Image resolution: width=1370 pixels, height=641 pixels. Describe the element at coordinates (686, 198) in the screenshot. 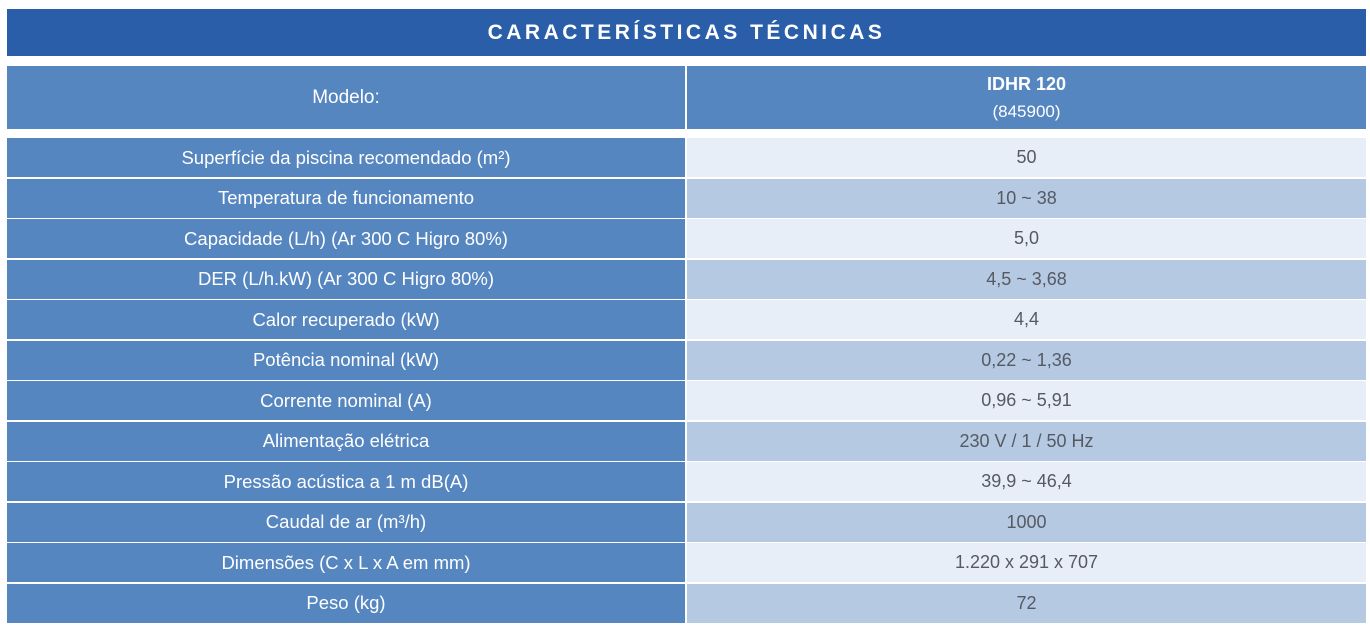

I see `table-row: Temperatura de funcionamento 10 ~ 38` at that location.